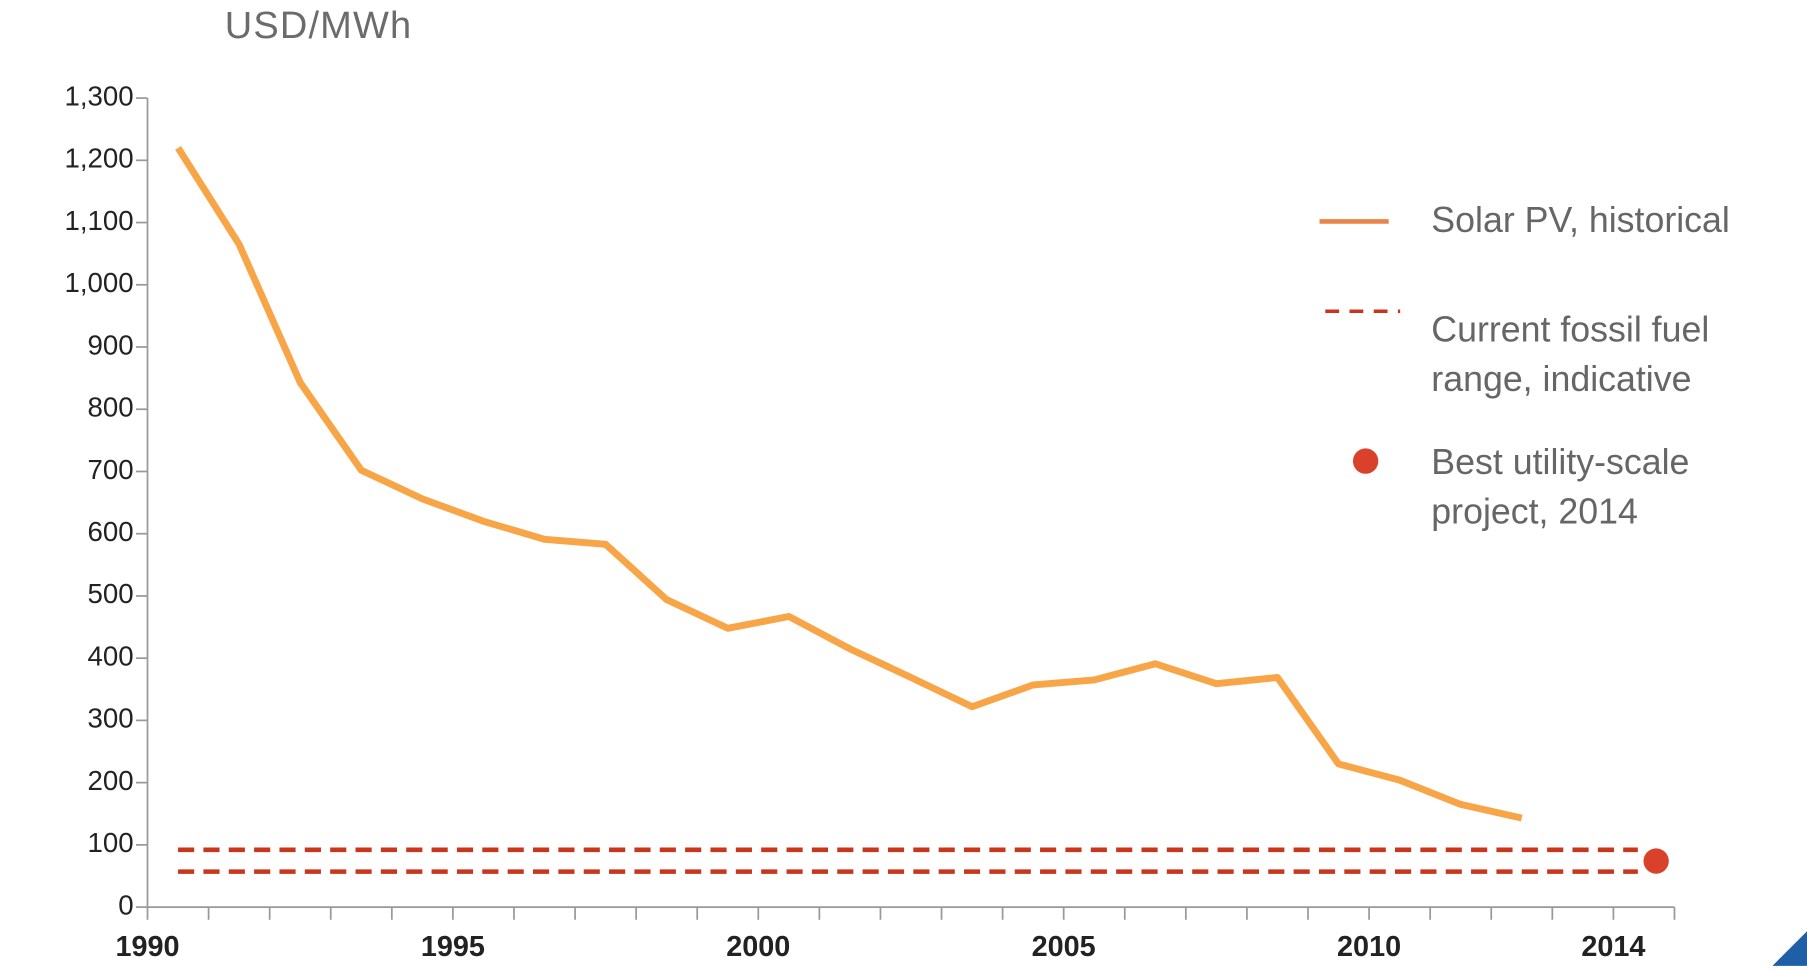  What do you see at coordinates (758, 947) in the screenshot?
I see `x-tick-label: 2000` at bounding box center [758, 947].